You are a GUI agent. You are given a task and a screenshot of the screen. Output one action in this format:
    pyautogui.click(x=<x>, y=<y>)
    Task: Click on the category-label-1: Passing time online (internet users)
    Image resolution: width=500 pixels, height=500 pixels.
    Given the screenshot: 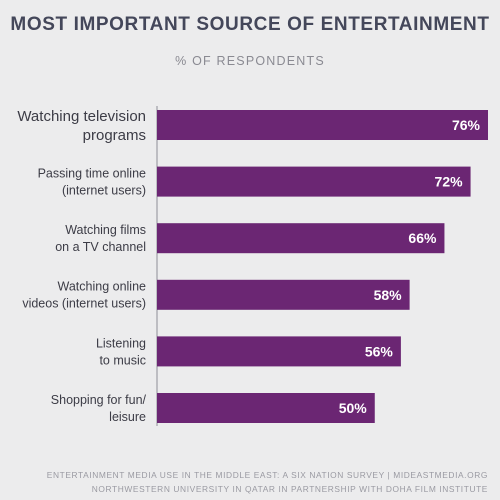 What is the action you would take?
    pyautogui.click(x=92, y=181)
    